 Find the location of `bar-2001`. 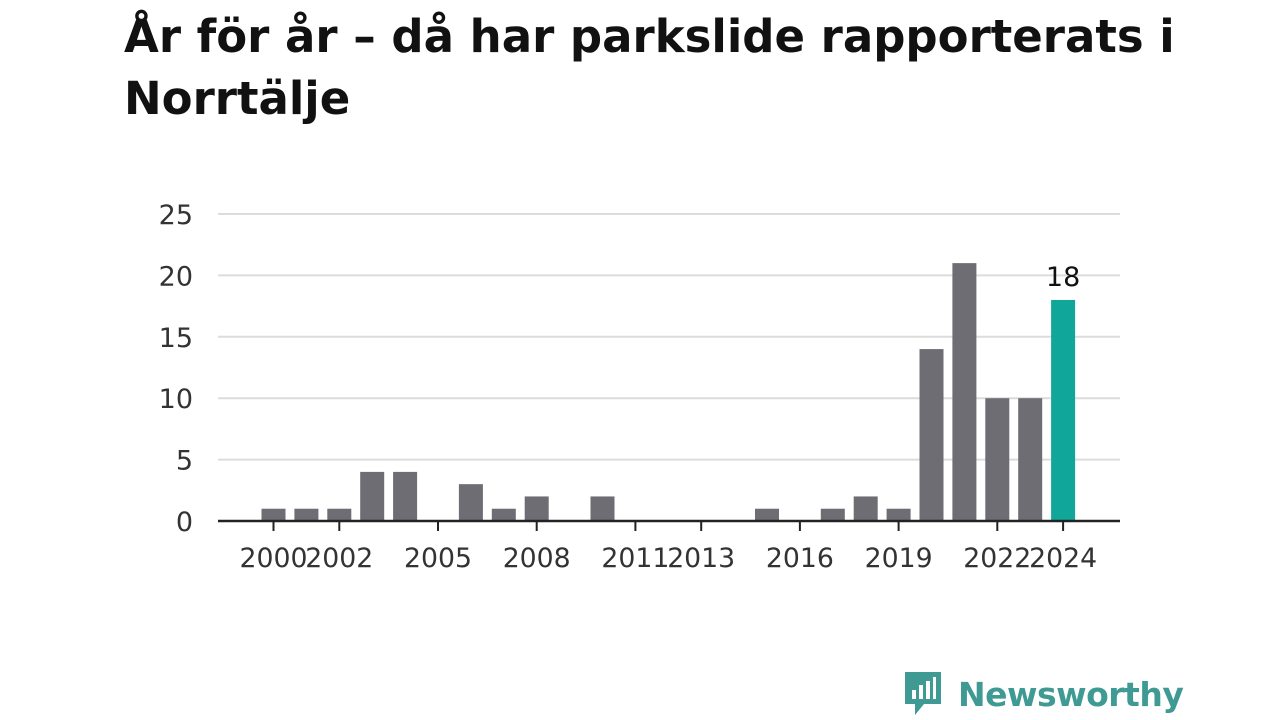

bar-2001 is located at coordinates (306, 514).